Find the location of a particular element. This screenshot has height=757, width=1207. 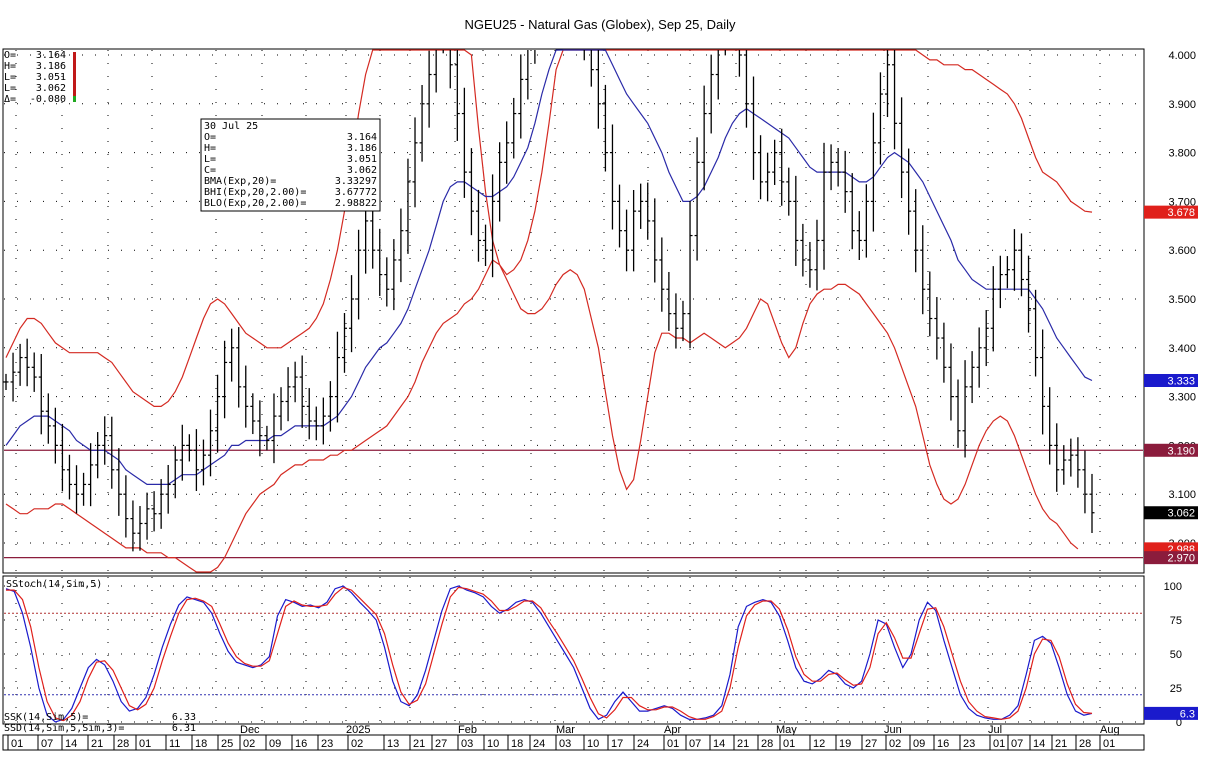

horizontal-lines is located at coordinates (573, 504).